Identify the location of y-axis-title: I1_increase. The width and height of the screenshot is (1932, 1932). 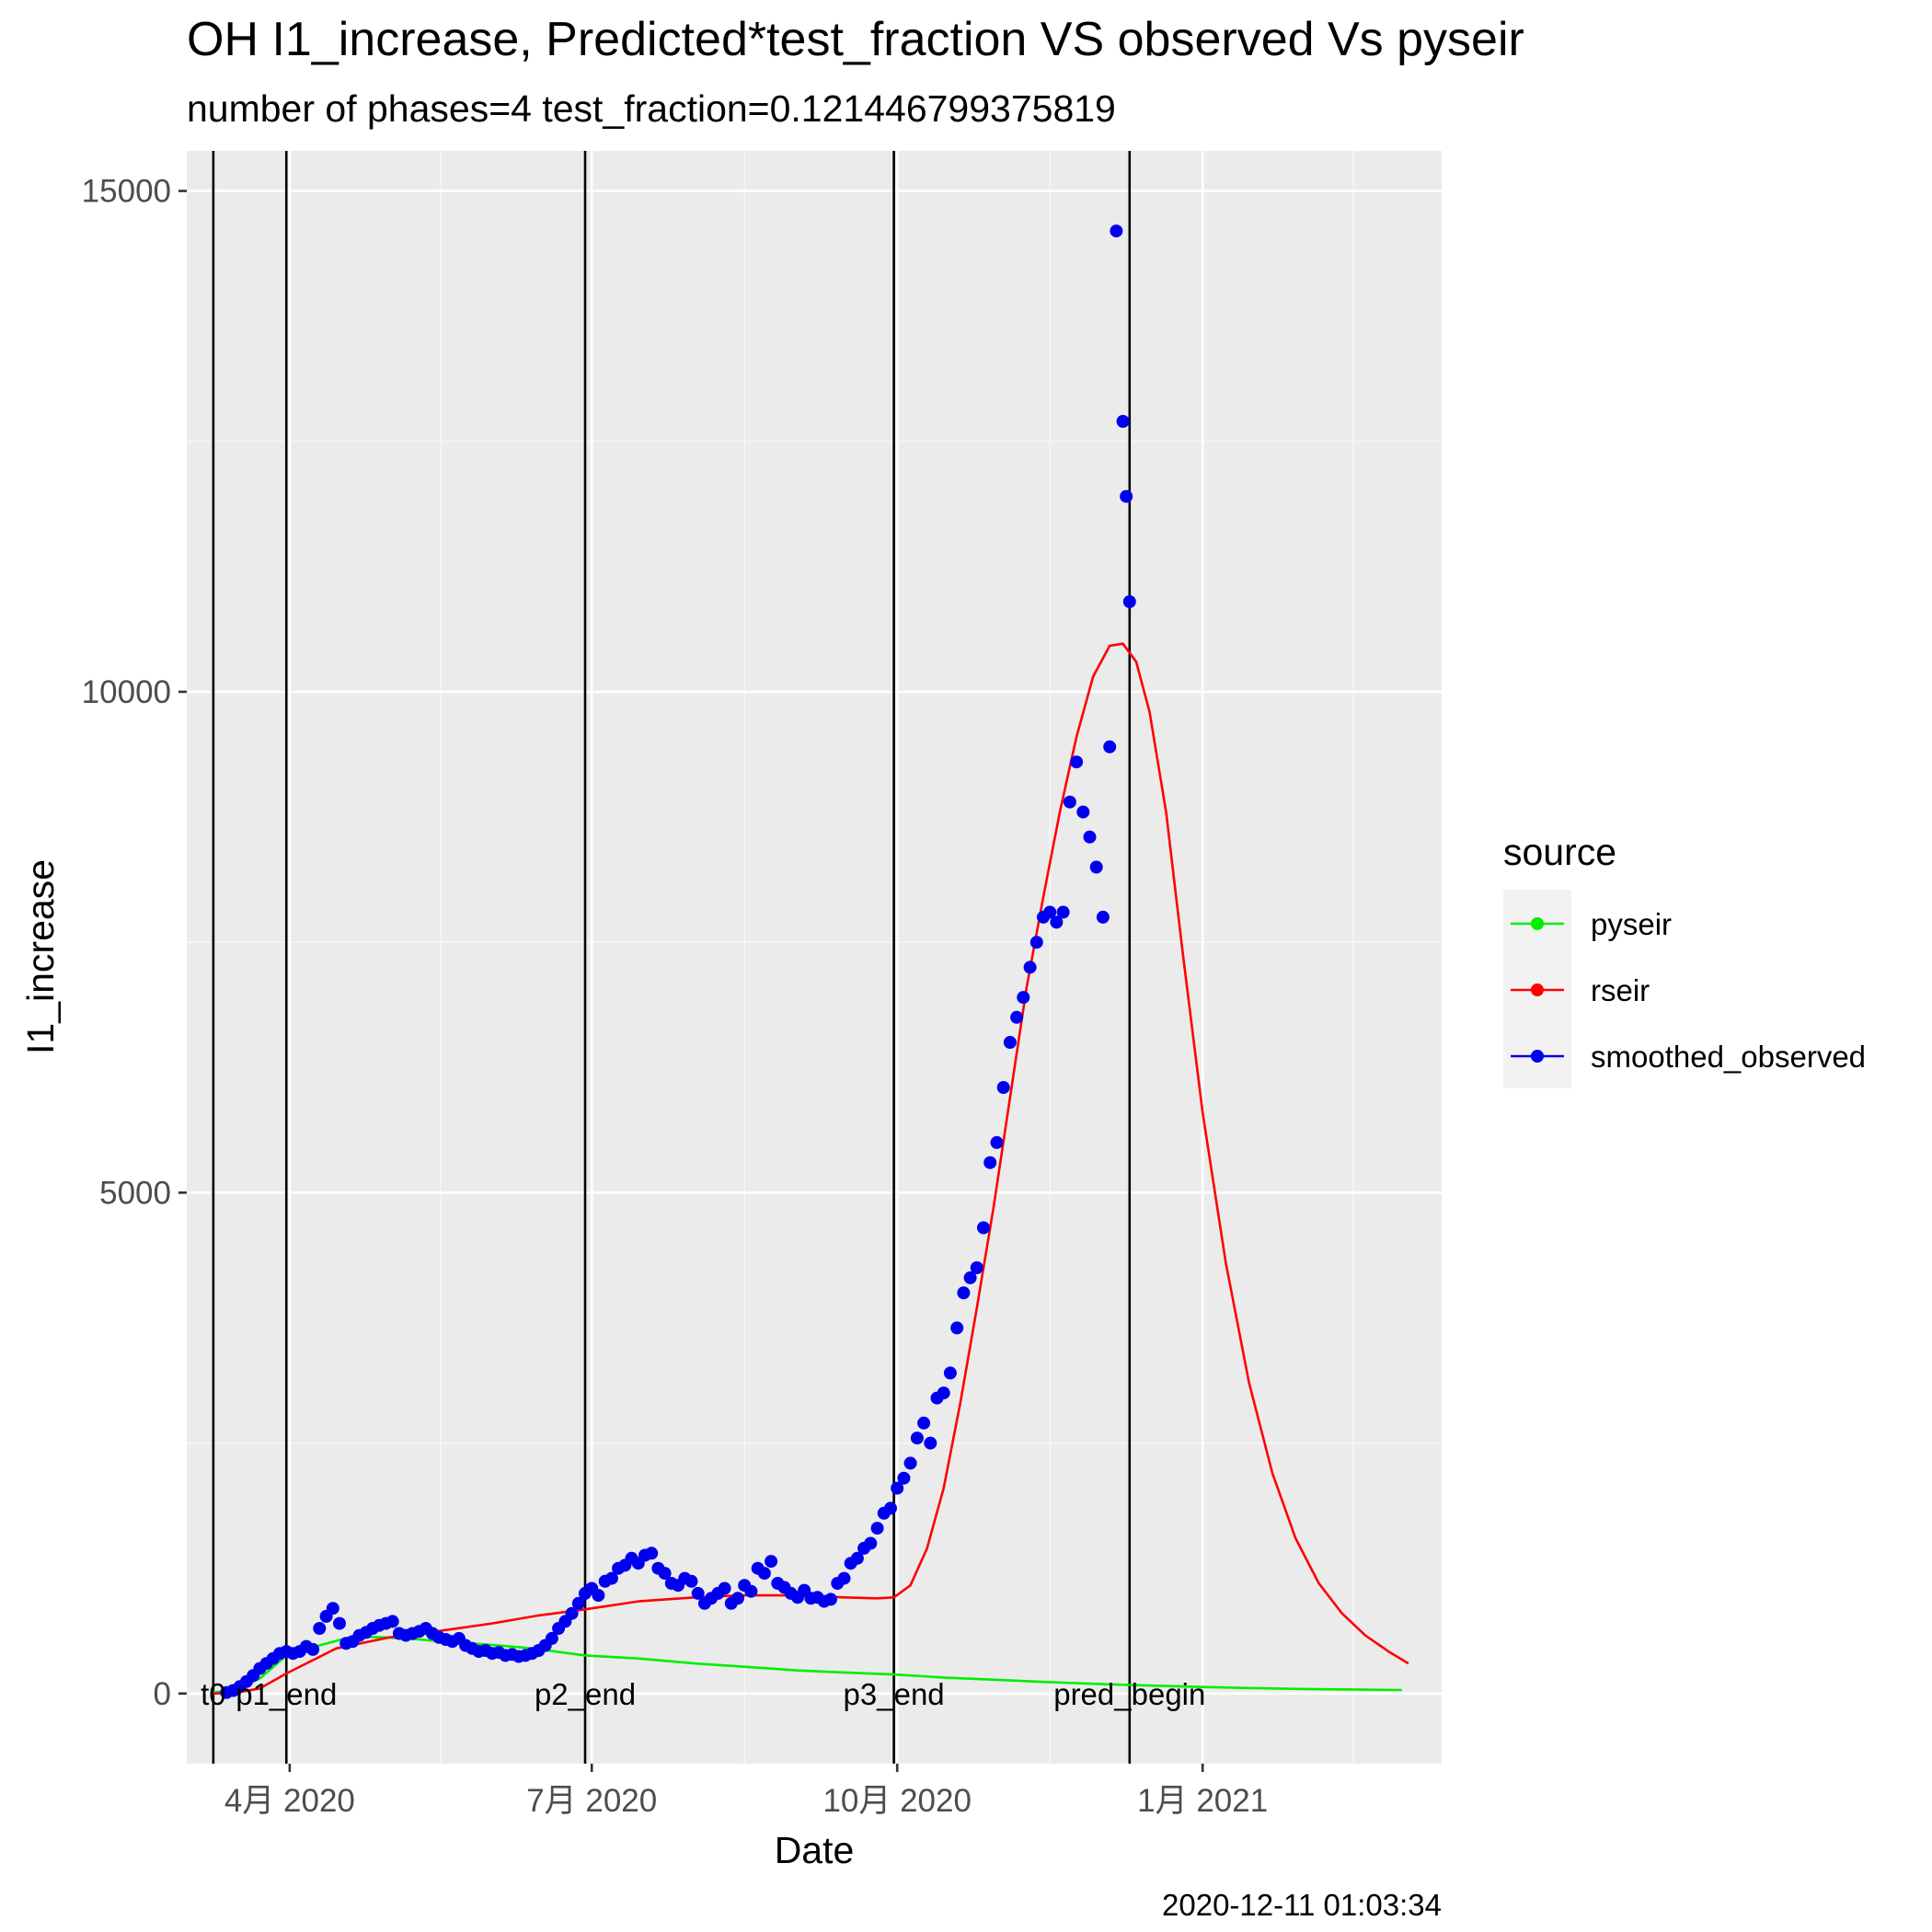
(40, 956).